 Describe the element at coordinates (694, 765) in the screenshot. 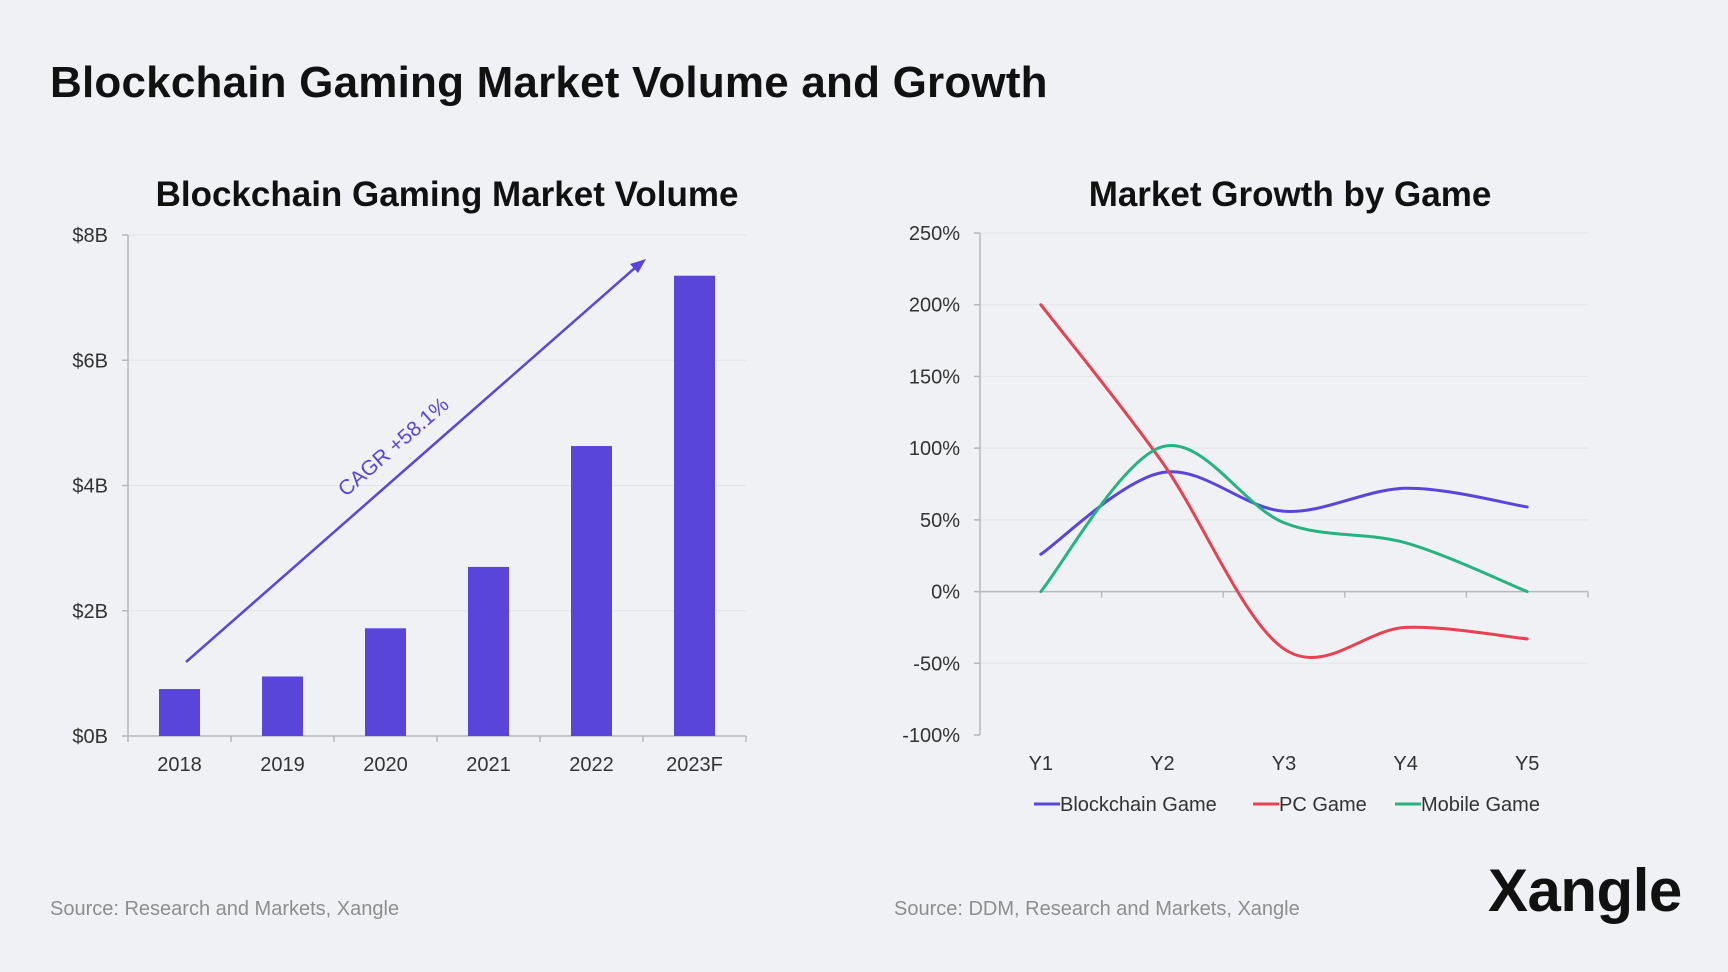

I see `x-tick-label: 2023F` at that location.